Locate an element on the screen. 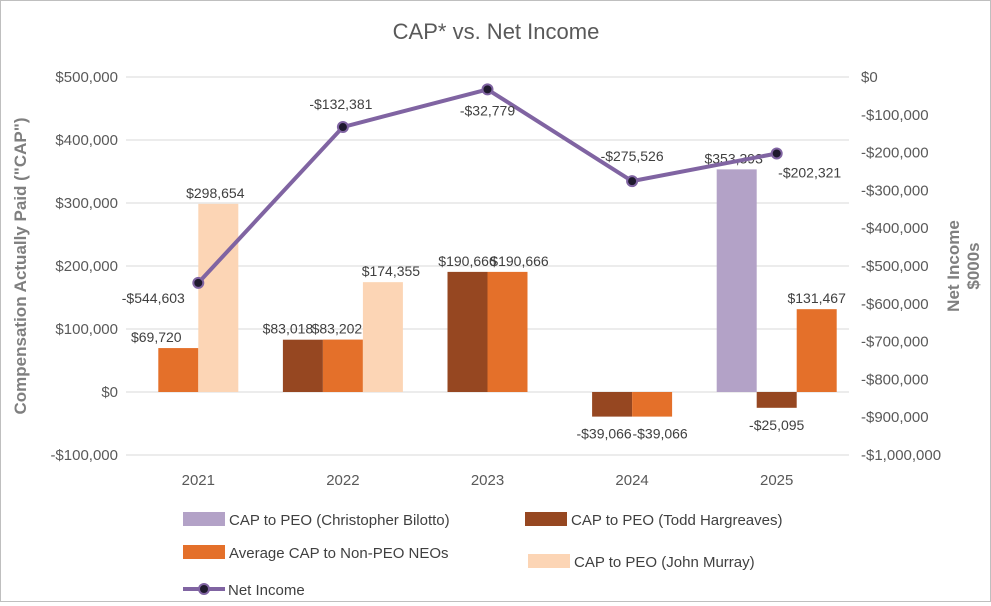 The height and width of the screenshot is (606, 991). y2-tick-label: -$300,000 is located at coordinates (895, 190).